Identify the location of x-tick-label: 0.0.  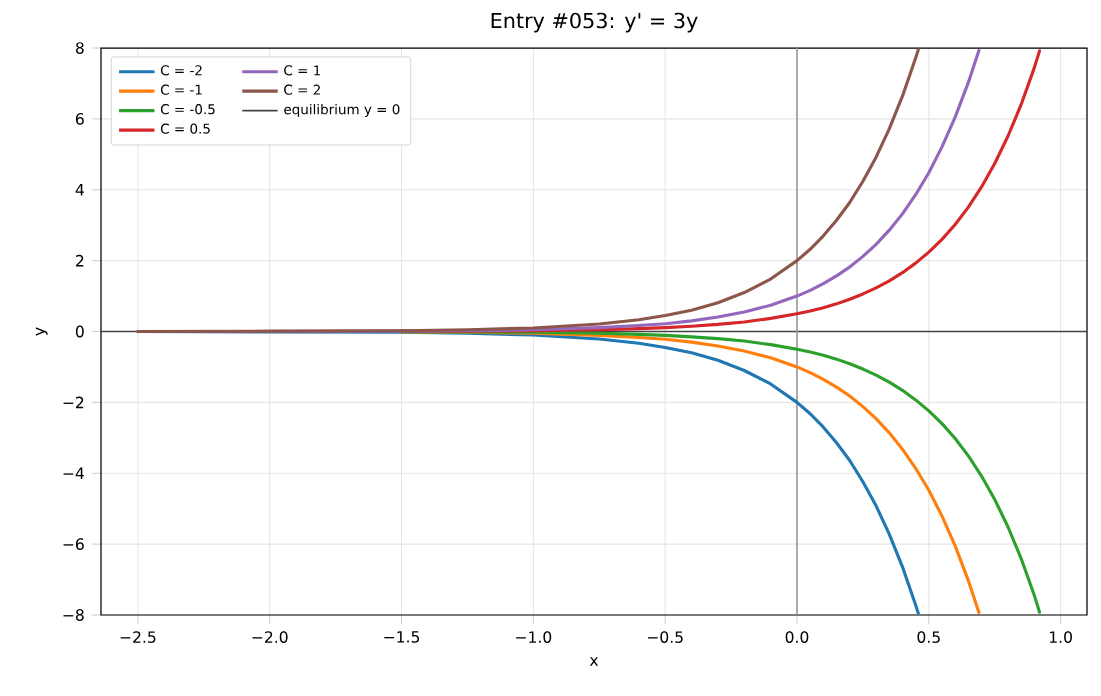
(797, 637).